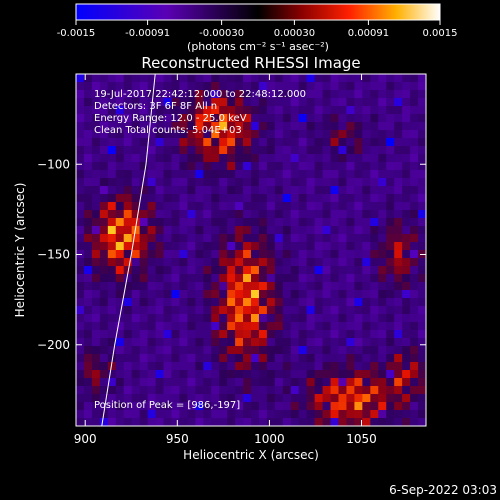 This screenshot has width=500, height=500. What do you see at coordinates (76, 33) in the screenshot?
I see `colorbar-tick-label: -0.0015` at bounding box center [76, 33].